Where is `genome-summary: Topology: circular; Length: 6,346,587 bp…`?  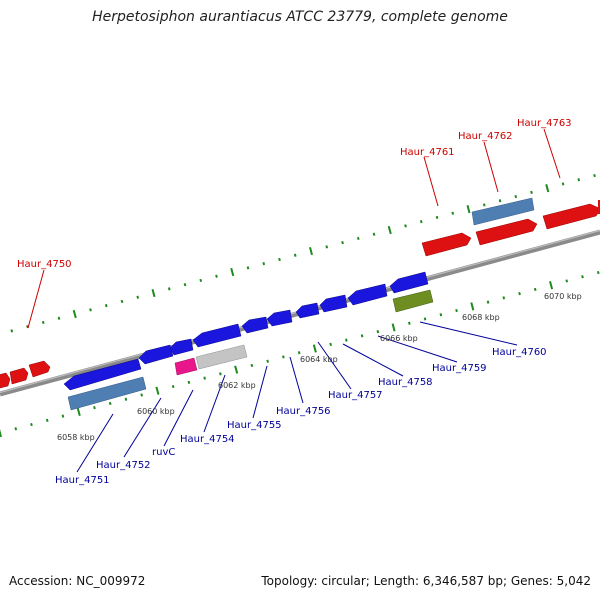 genome-summary: Topology: circular; Length: 6,346,587 bp… is located at coordinates (426, 581).